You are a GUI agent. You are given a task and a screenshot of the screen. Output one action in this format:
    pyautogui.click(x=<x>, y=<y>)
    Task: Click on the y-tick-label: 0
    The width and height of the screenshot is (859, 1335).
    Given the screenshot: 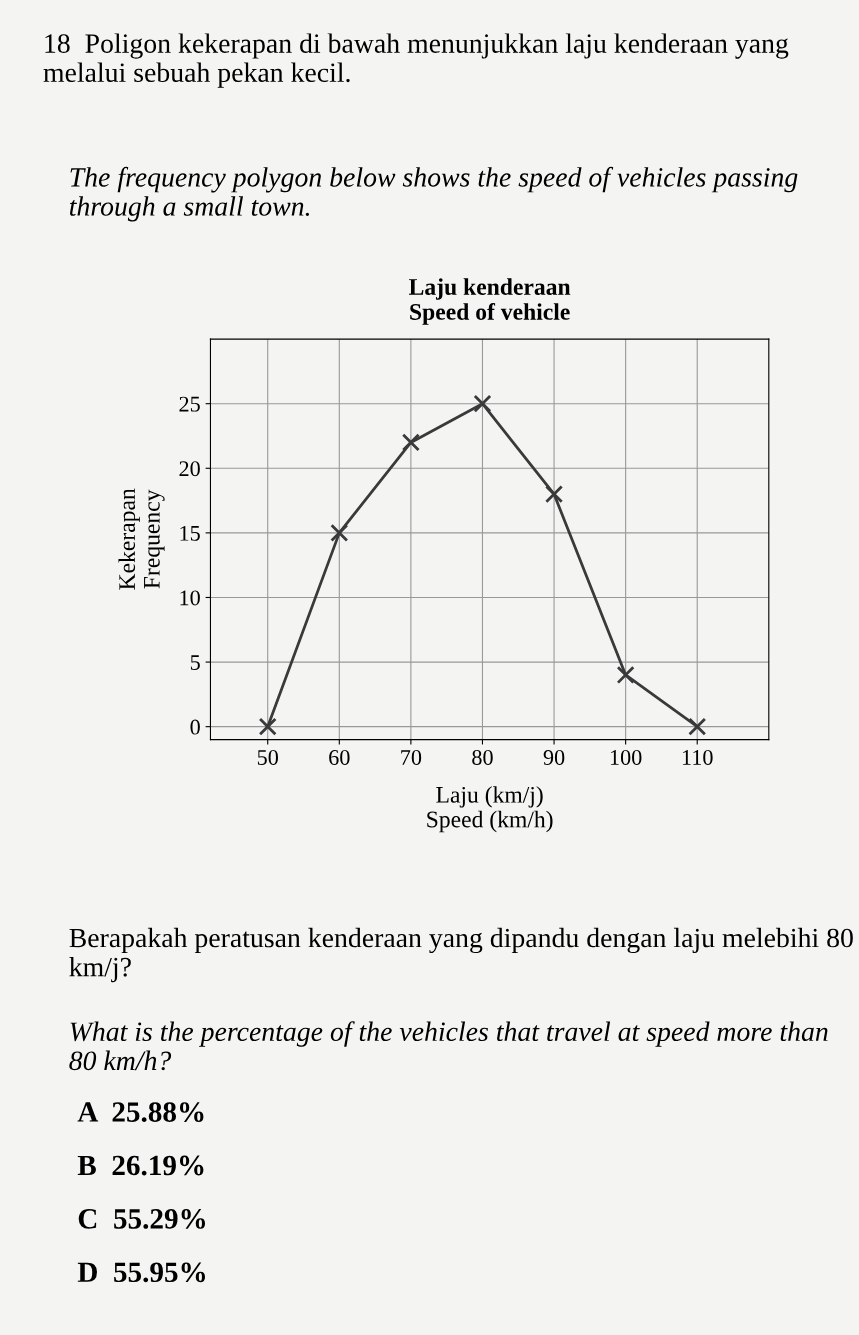 What is the action you would take?
    pyautogui.click(x=195, y=727)
    